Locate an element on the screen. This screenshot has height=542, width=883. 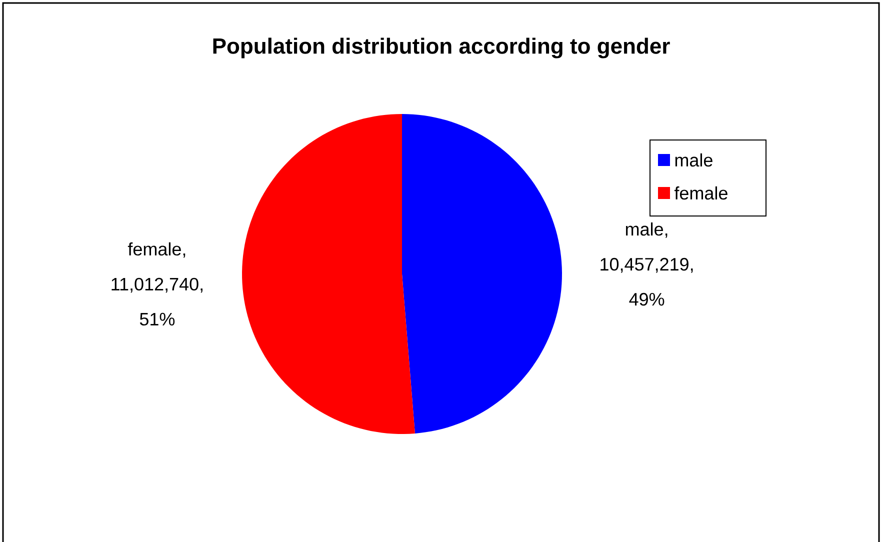
data-label: male, 10,457,219, 49% is located at coordinates (646, 264).